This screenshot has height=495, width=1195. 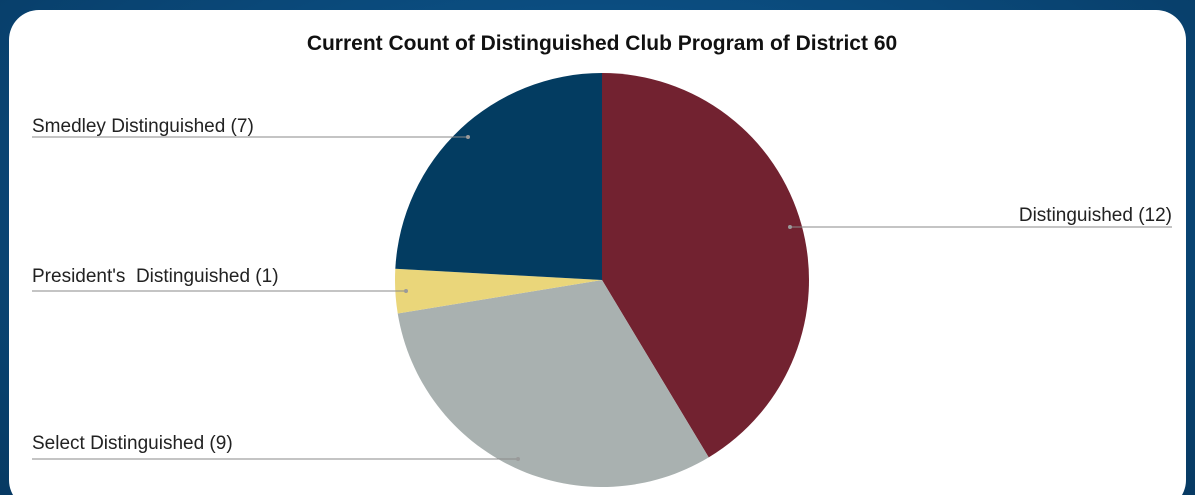 What do you see at coordinates (498, 291) in the screenshot?
I see `pie-slice-president-s-distinguished` at bounding box center [498, 291].